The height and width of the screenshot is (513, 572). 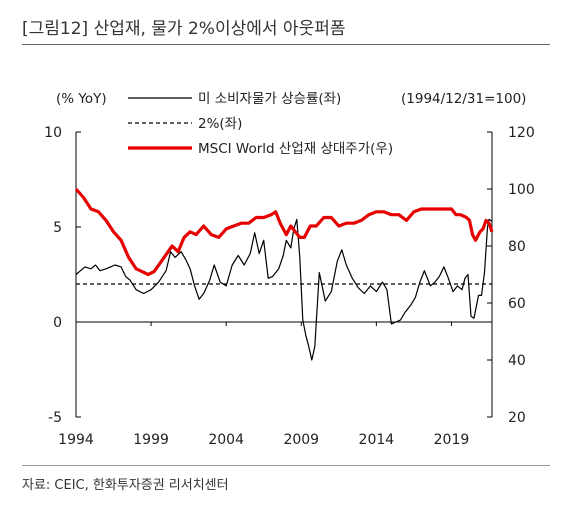 I want to click on left-tick-label: -5, so click(x=55, y=418).